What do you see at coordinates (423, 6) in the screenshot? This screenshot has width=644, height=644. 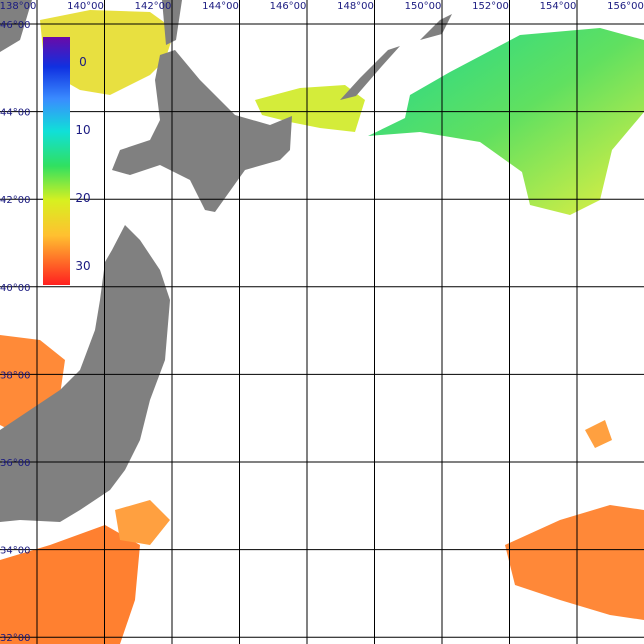 I see `lon-label: 150°00` at bounding box center [423, 6].